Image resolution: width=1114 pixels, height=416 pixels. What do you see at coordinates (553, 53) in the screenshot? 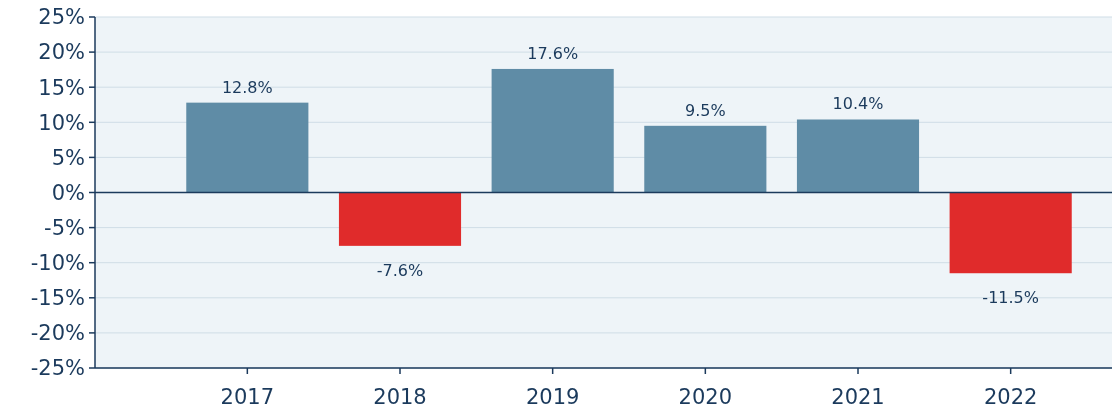
I see `data-label: 17.6%` at bounding box center [553, 53].